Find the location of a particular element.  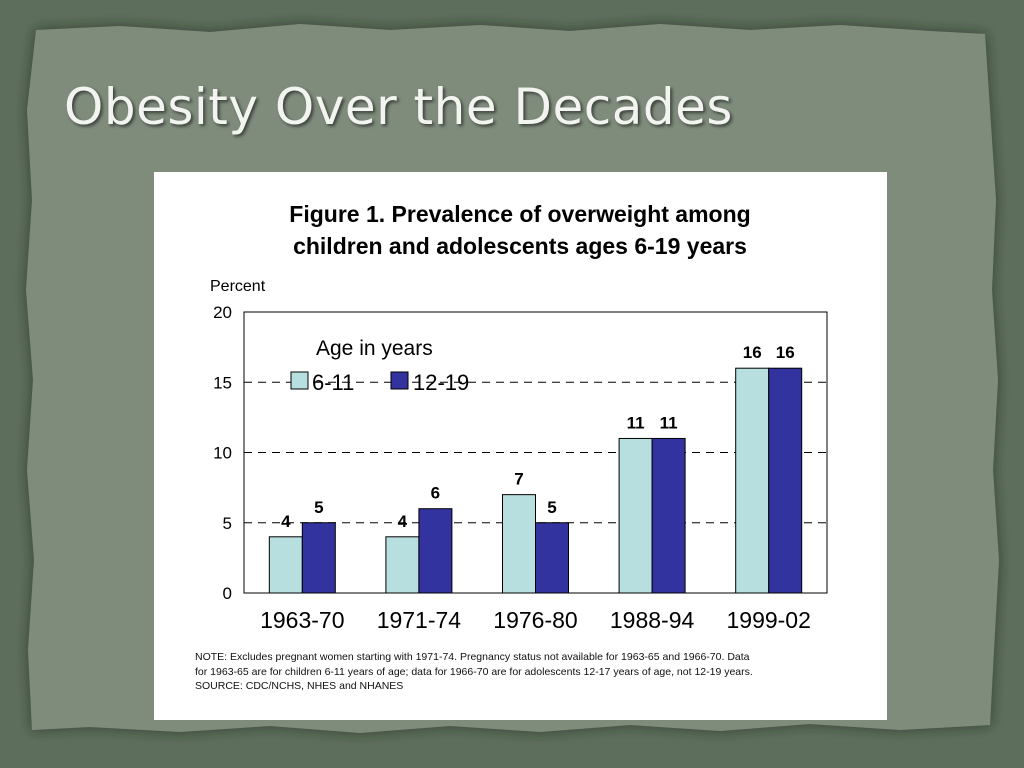

legend-label-12-19: 12-19 is located at coordinates (441, 382).